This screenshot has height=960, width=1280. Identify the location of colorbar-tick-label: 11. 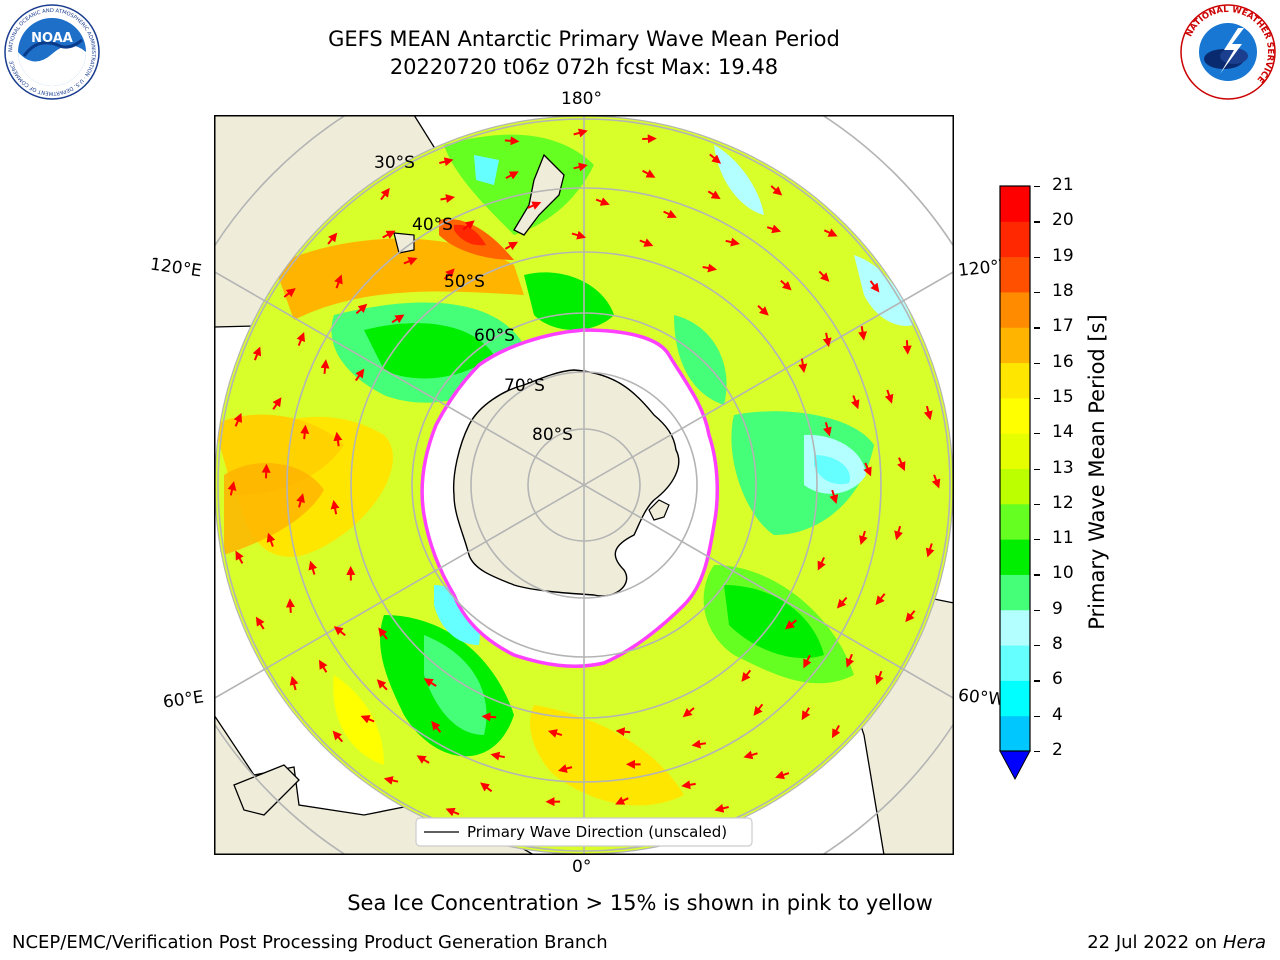
(1063, 538).